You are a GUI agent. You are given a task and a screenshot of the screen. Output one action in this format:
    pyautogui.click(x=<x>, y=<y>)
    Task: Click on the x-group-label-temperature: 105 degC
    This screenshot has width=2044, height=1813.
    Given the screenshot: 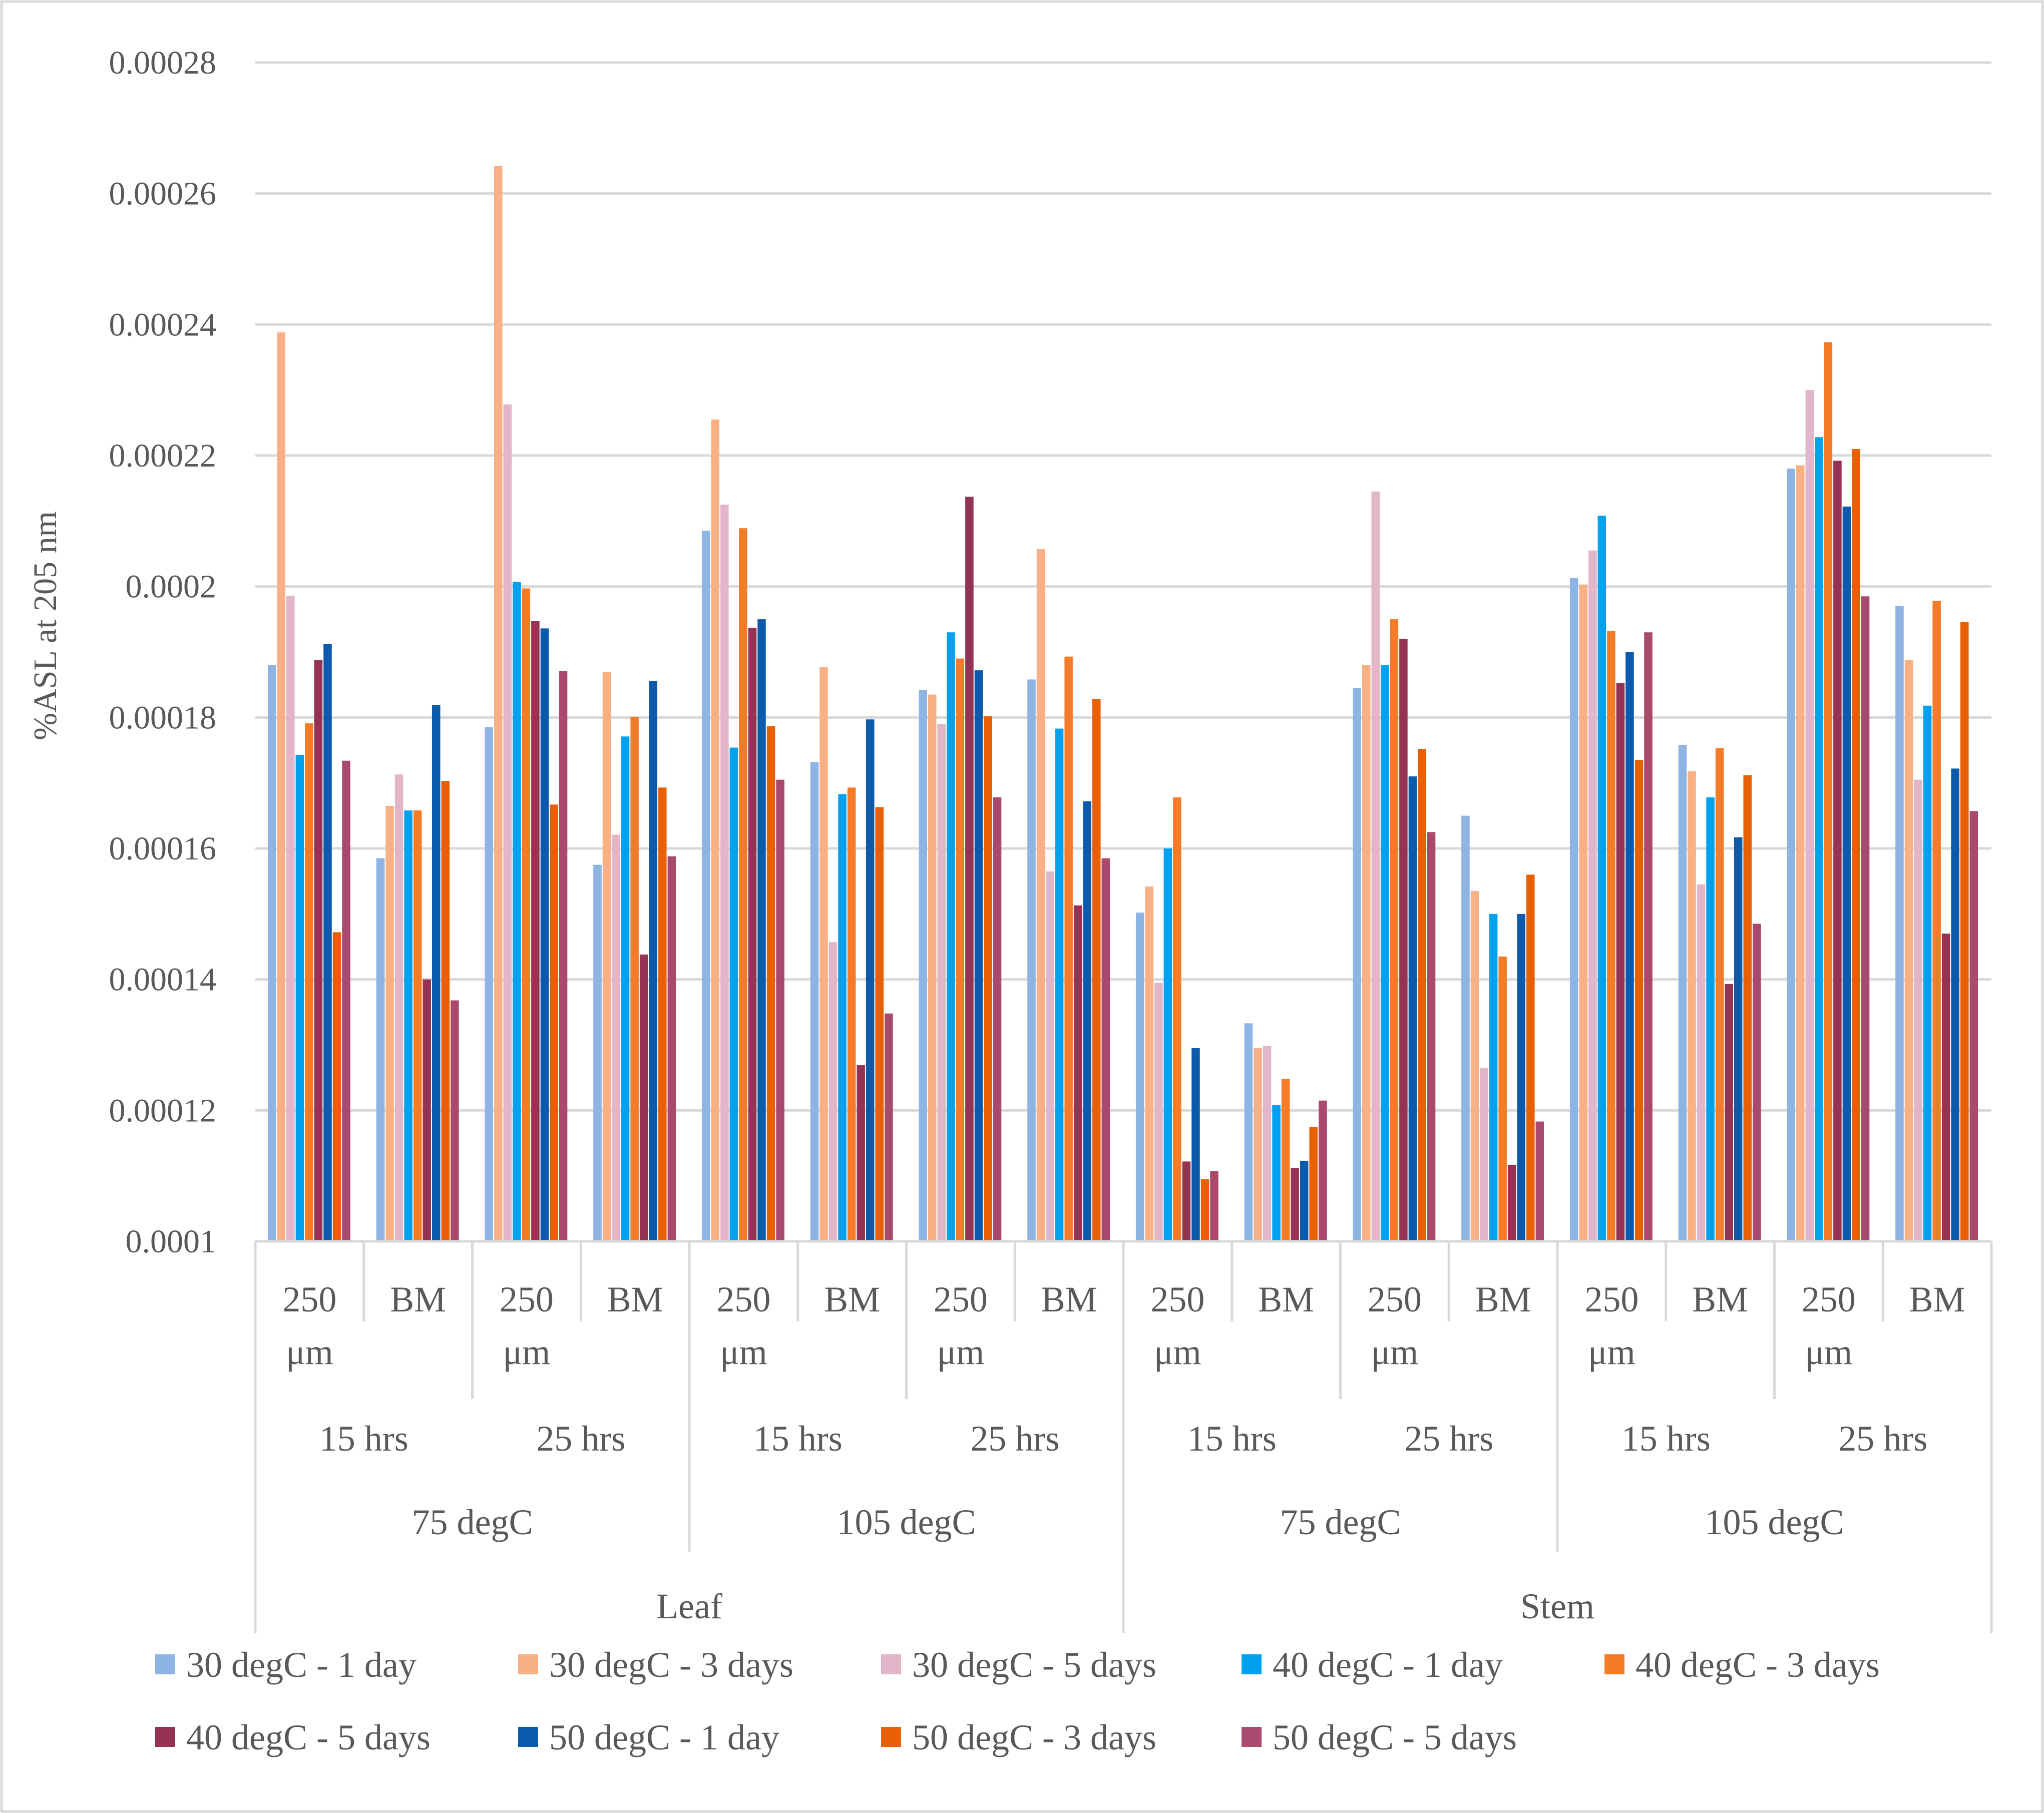 What is the action you would take?
    pyautogui.click(x=1775, y=1522)
    